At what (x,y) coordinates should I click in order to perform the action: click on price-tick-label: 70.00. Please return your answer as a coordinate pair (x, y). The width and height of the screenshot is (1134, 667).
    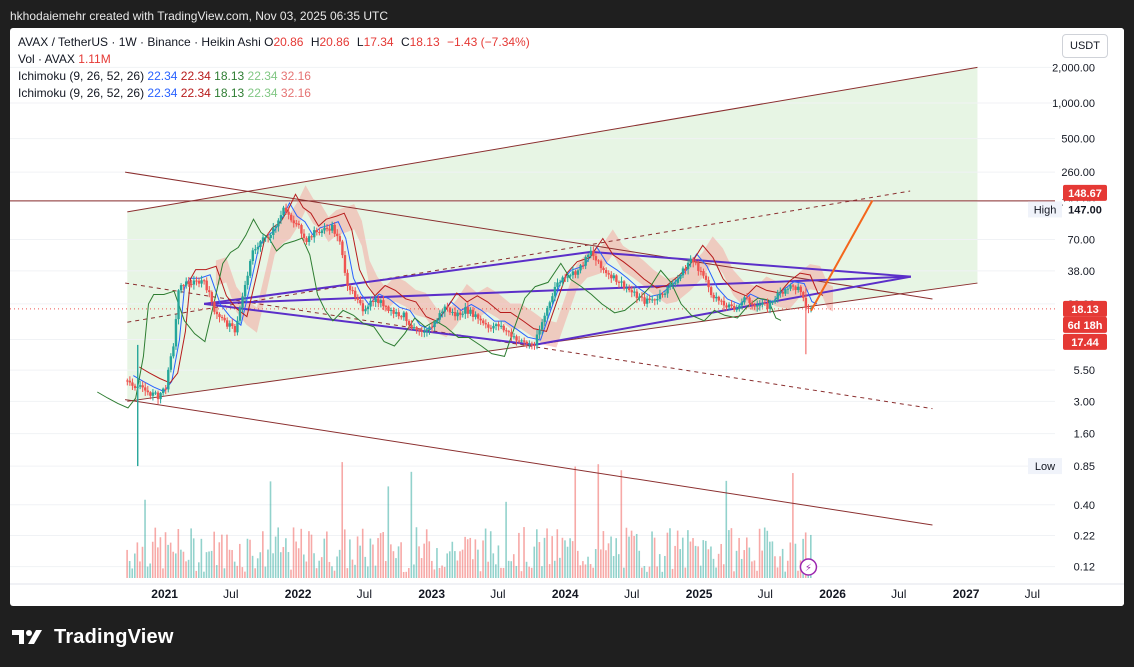
    Looking at the image, I should click on (1081, 241).